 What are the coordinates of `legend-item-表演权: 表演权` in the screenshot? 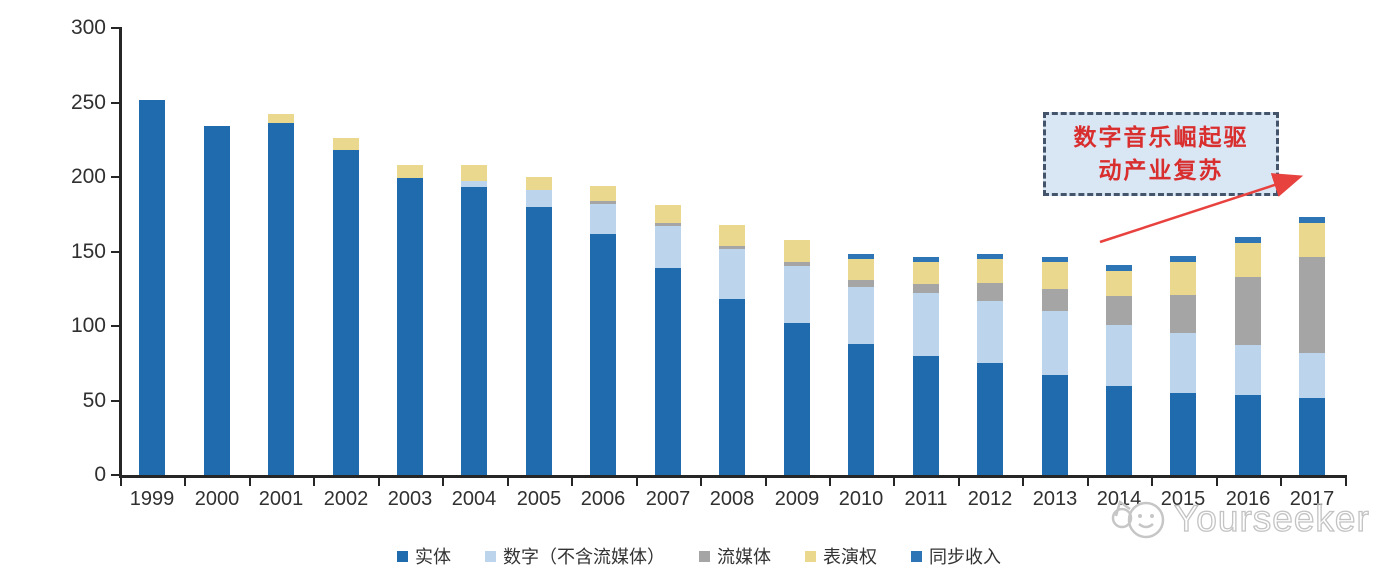 It's located at (841, 556).